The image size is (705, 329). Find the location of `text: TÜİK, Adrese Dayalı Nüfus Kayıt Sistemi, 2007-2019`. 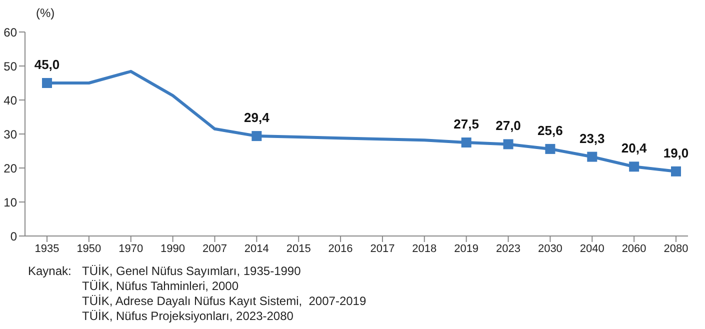

text: TÜİK, Adrese Dayalı Nüfus Kayıt Sistemi, 2007-2019 is located at coordinates (224, 301).